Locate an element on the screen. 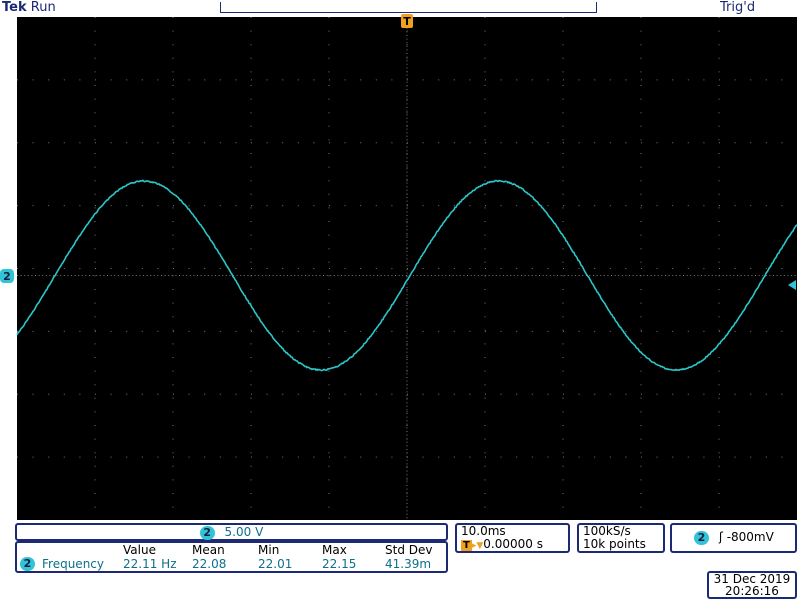  acquisition-box: 100kS/s 10k points is located at coordinates (621, 538).